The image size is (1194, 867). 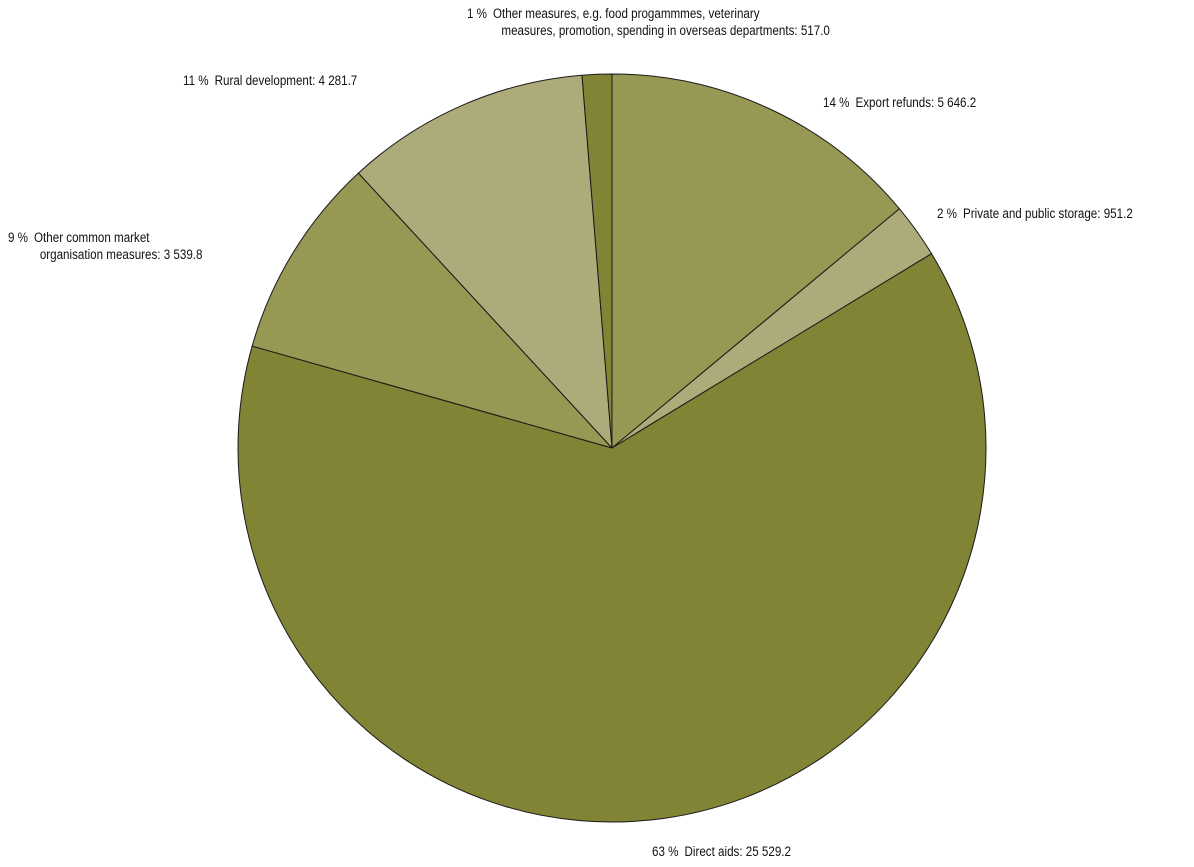 I want to click on pie-slice-other-common-market, so click(x=432, y=310).